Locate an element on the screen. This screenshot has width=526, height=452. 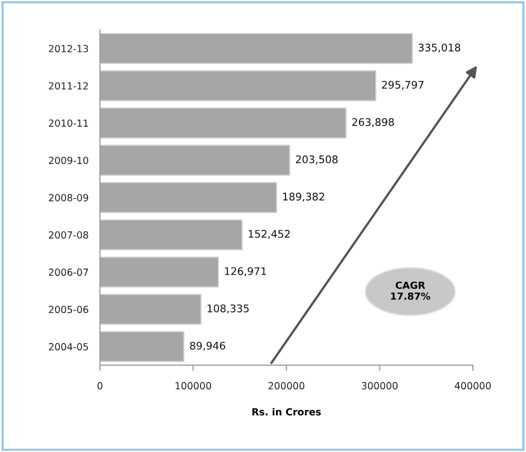
y-tick-label: 2007-08 is located at coordinates (68, 235).